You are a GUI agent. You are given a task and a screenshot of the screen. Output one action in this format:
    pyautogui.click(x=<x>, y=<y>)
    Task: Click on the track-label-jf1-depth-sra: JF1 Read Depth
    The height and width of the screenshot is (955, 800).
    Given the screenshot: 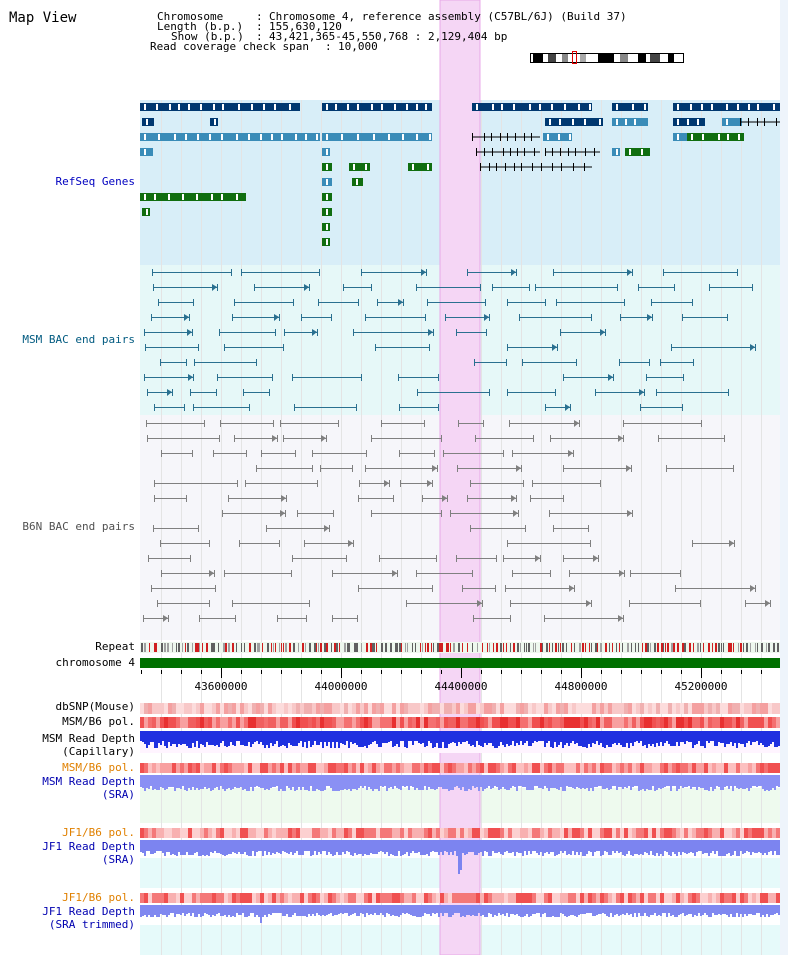 What is the action you would take?
    pyautogui.click(x=88, y=846)
    